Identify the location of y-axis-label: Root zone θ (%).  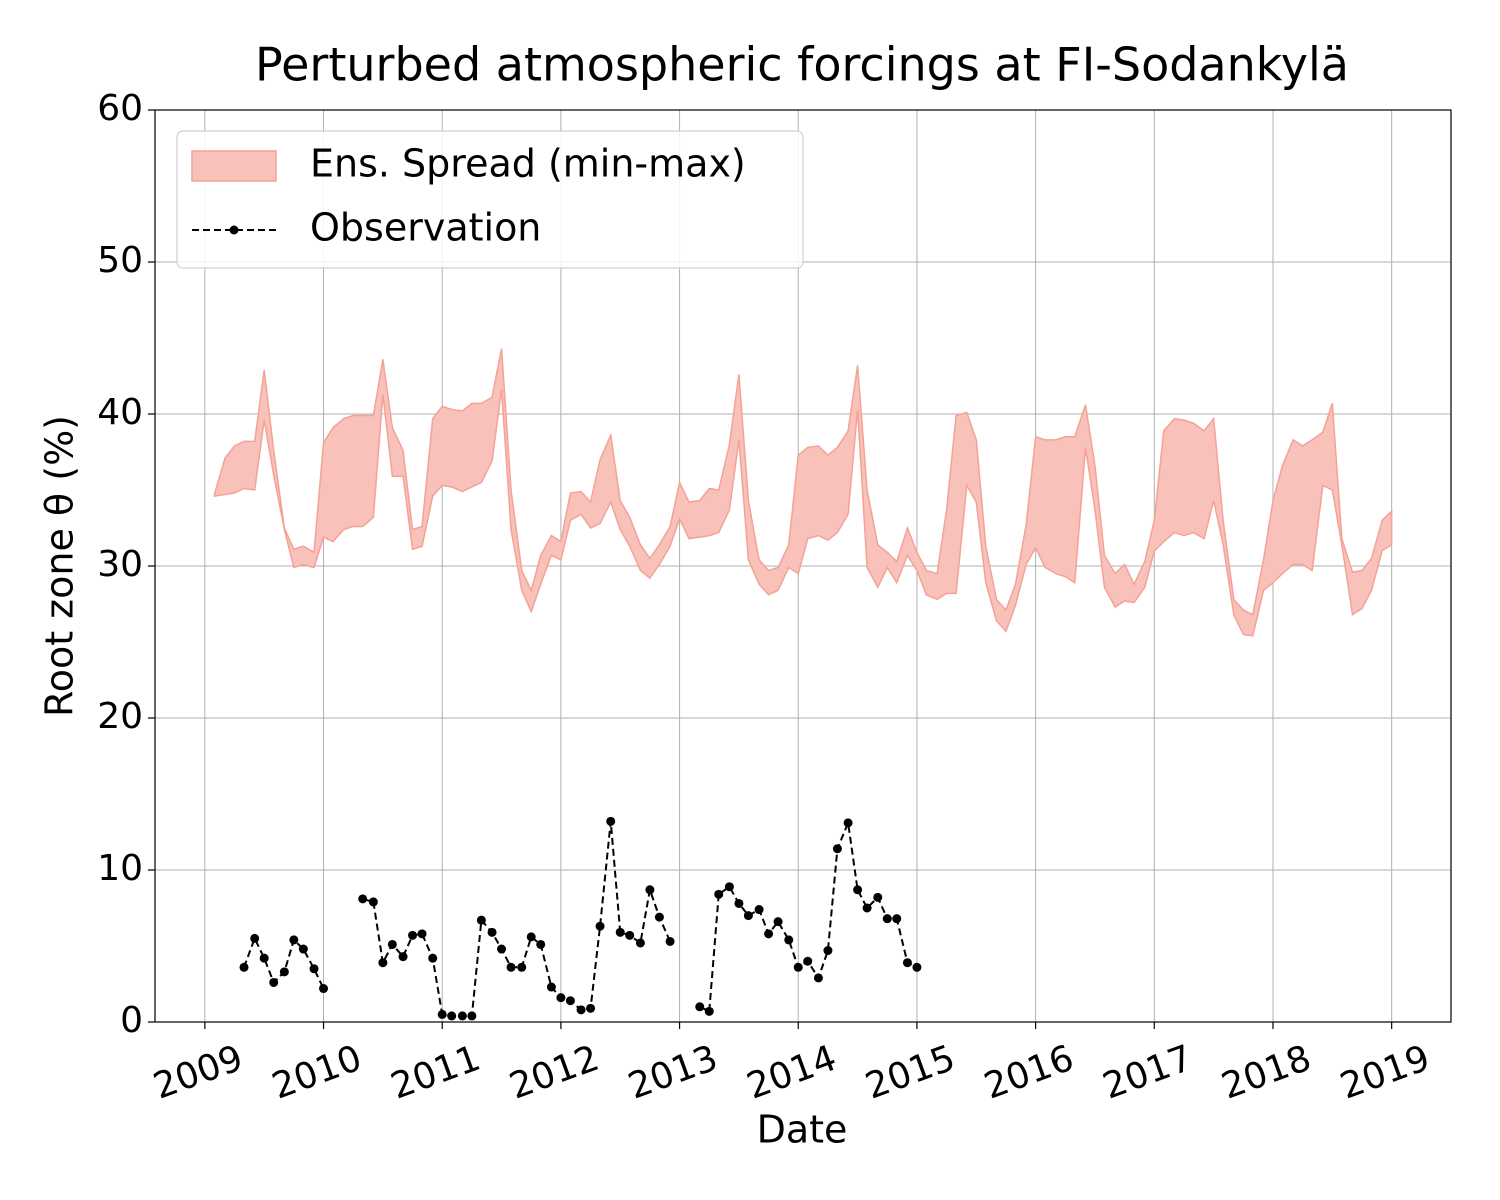
(60, 566).